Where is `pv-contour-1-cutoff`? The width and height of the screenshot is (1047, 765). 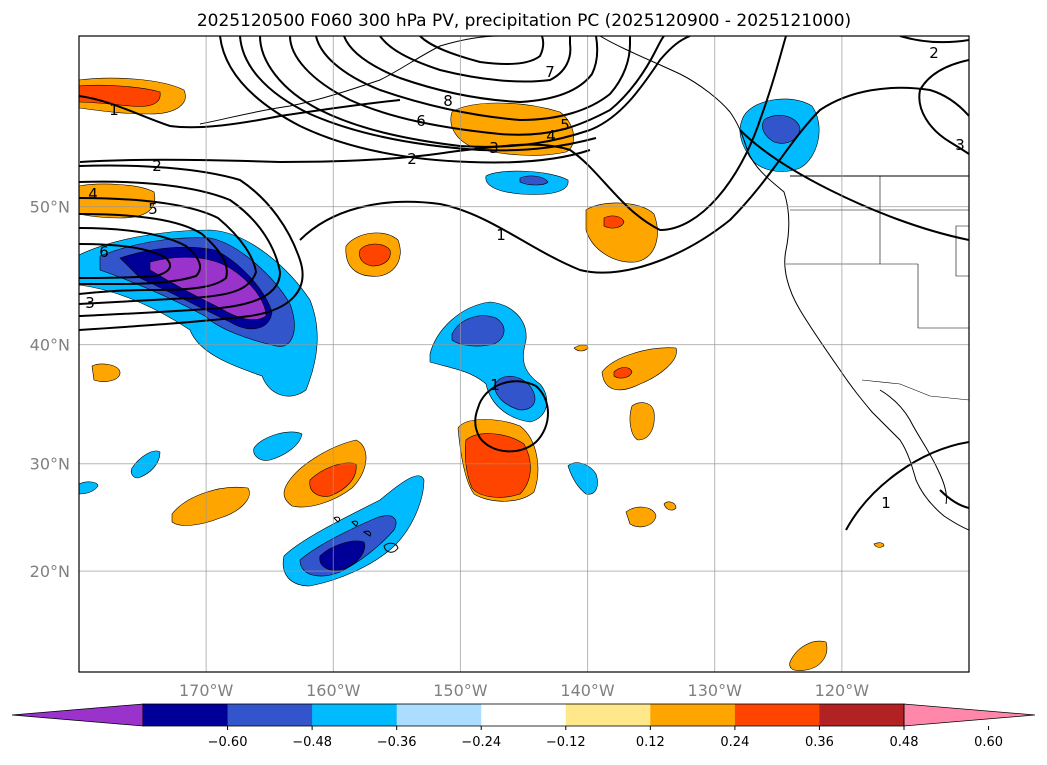 pv-contour-1-cutoff is located at coordinates (511, 416).